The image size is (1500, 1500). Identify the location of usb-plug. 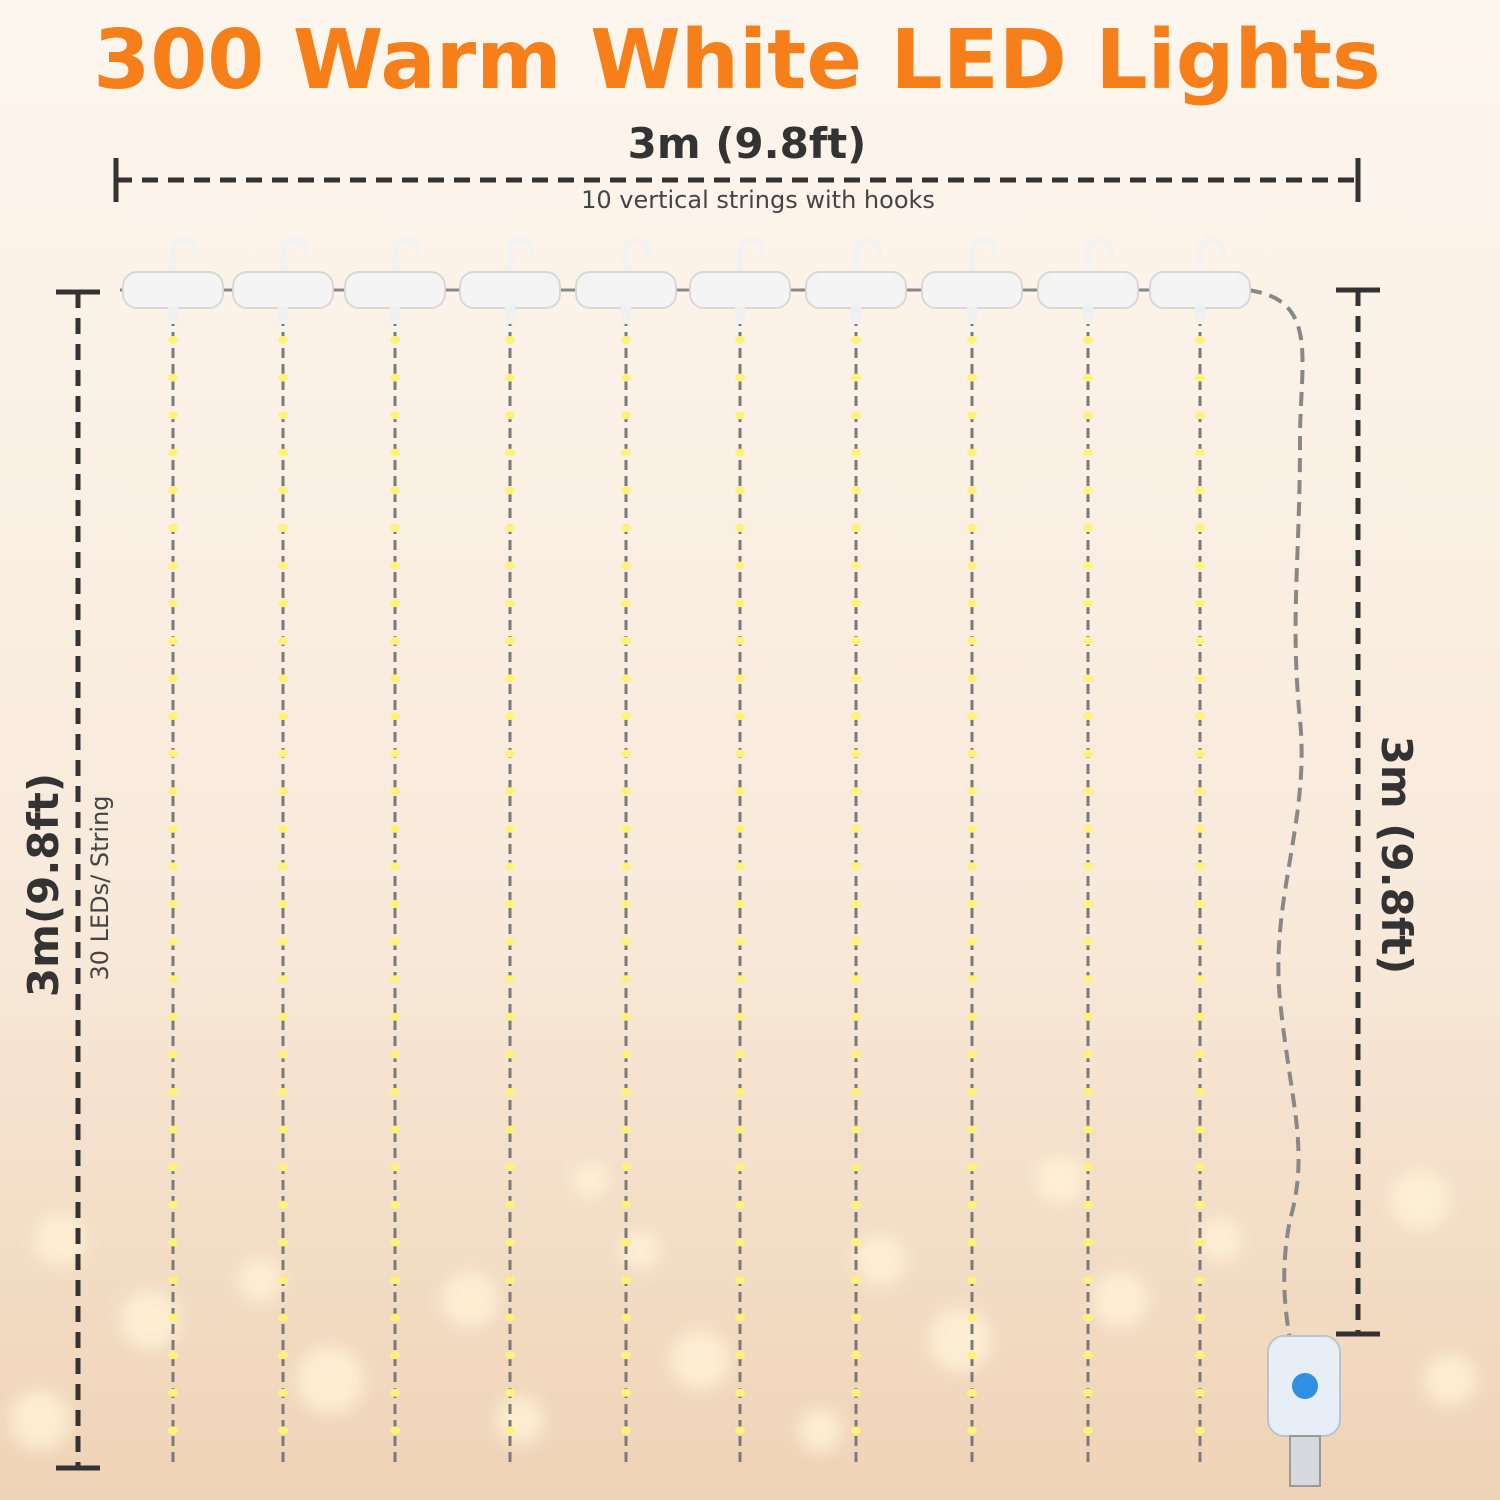
(1305, 1461).